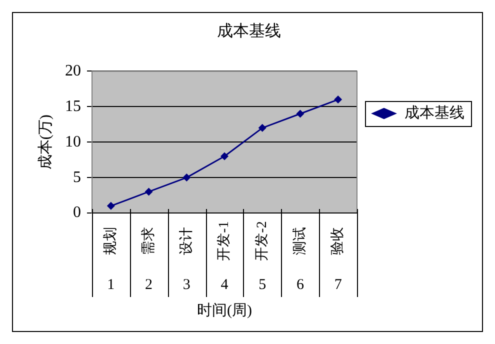 This screenshot has height=344, width=495. Describe the element at coordinates (77, 213) in the screenshot. I see `y-tick-label: 0` at that location.